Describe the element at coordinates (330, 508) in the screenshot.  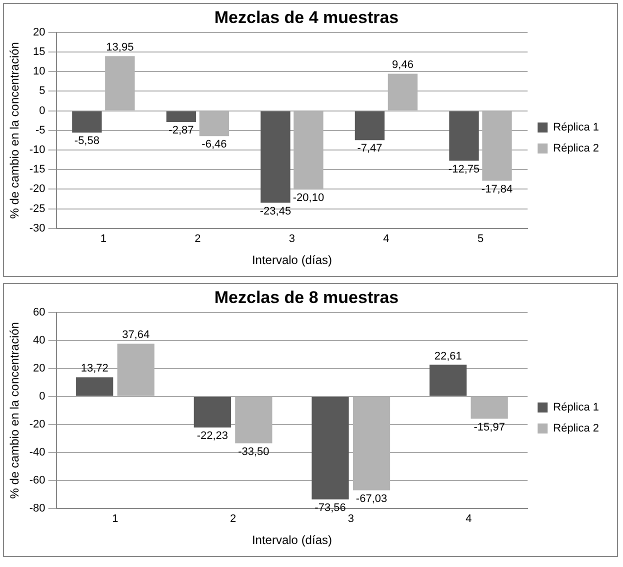
I see `data-label: -73,56` at that location.